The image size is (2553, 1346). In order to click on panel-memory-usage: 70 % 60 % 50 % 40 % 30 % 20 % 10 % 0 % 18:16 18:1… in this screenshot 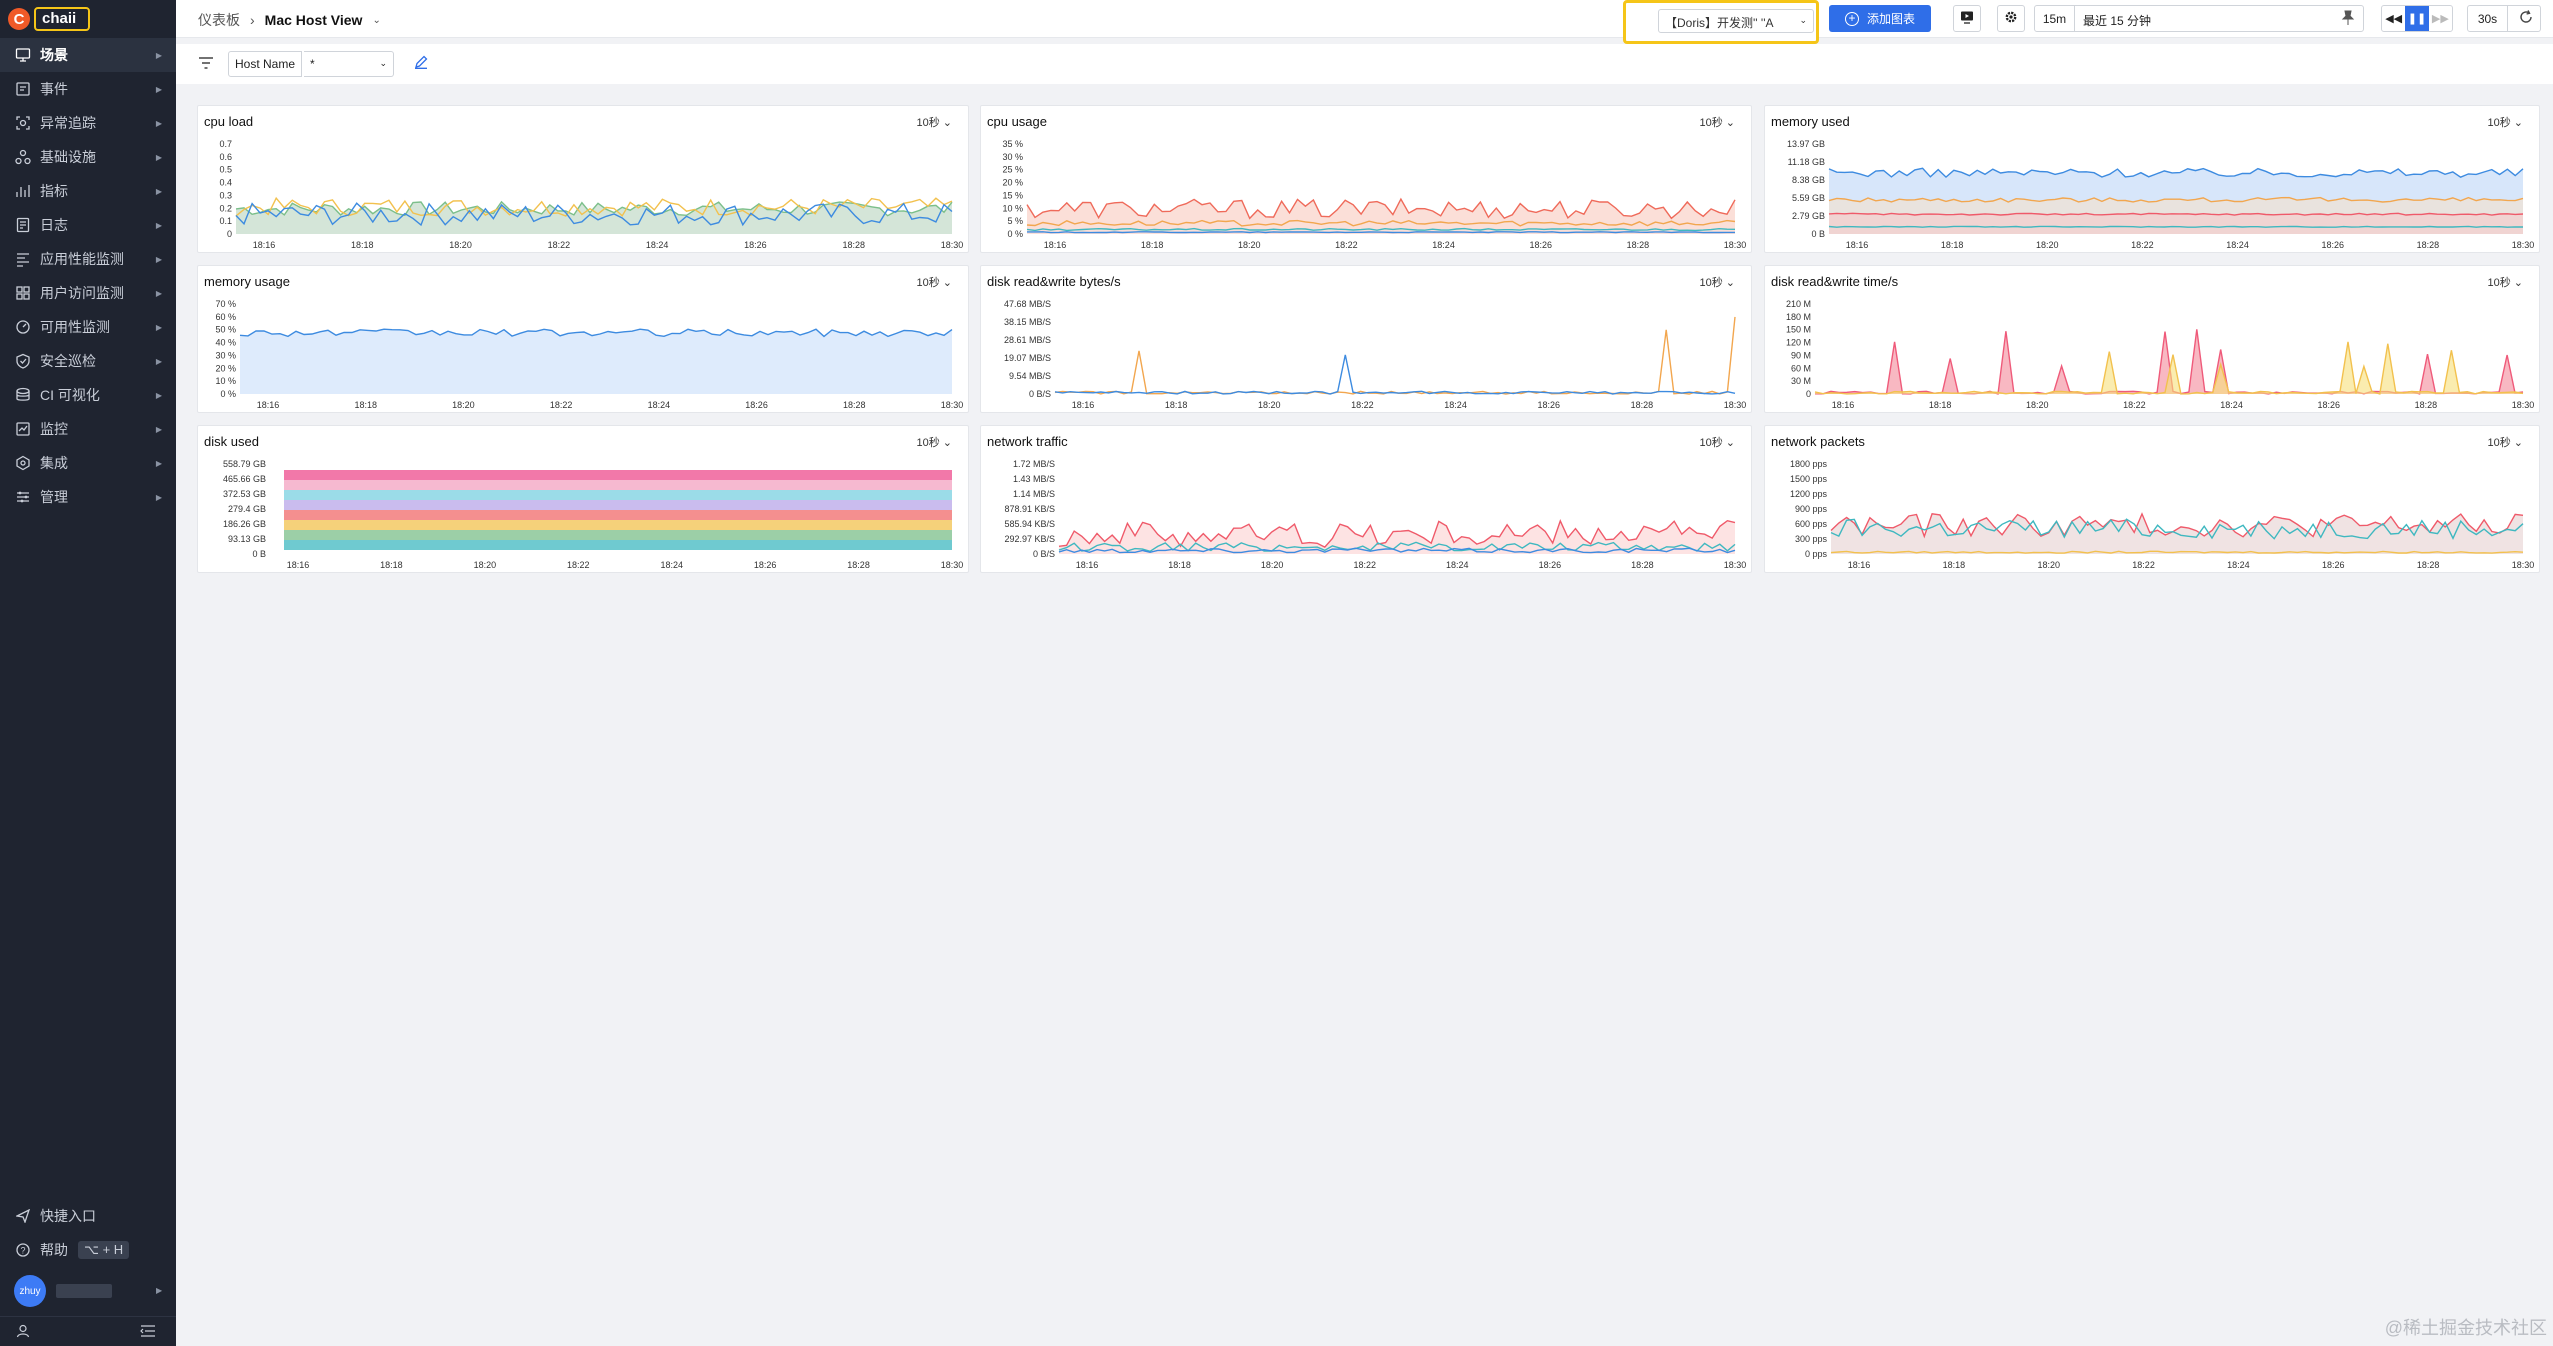, I will do `click(583, 339)`.